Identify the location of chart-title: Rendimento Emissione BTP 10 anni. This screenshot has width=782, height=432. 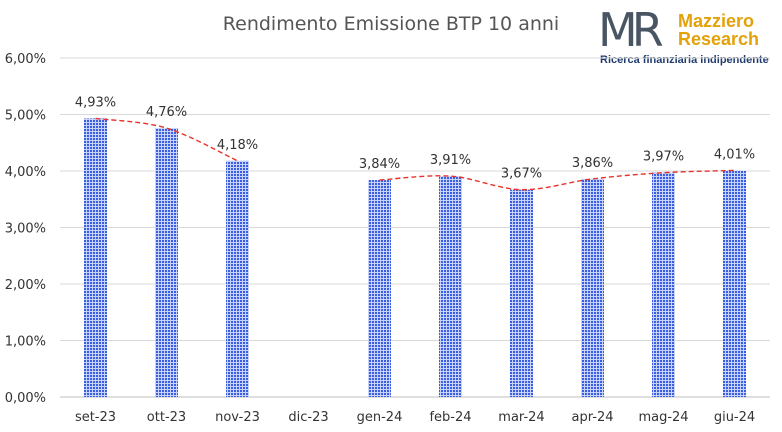
(391, 24).